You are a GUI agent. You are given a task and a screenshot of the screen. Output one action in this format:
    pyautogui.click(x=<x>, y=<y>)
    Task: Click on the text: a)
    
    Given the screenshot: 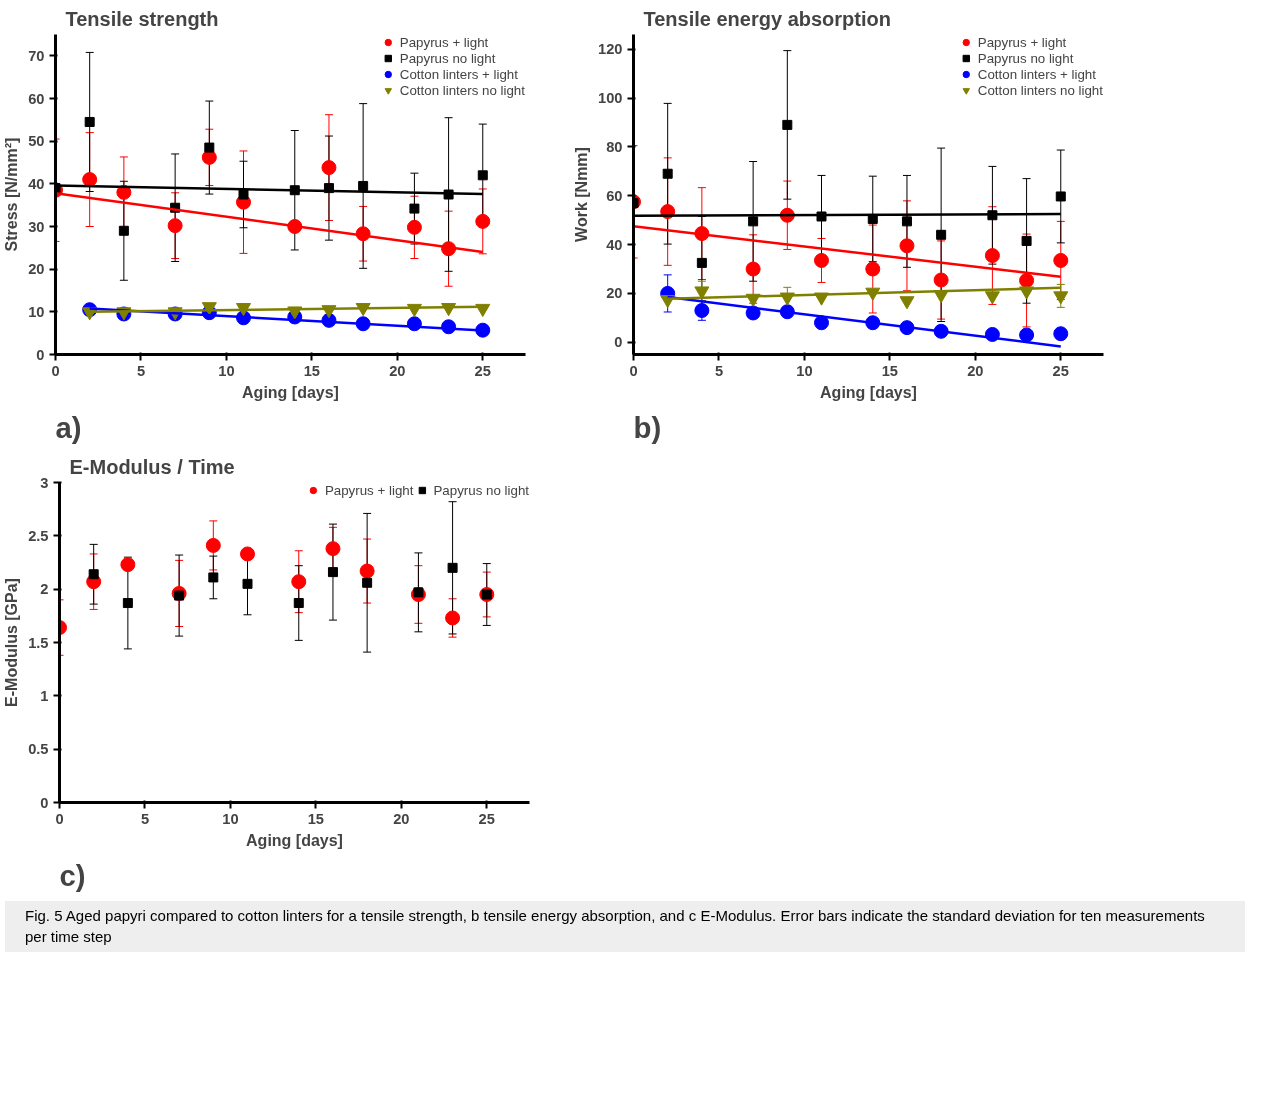 What is the action you would take?
    pyautogui.click(x=68, y=427)
    